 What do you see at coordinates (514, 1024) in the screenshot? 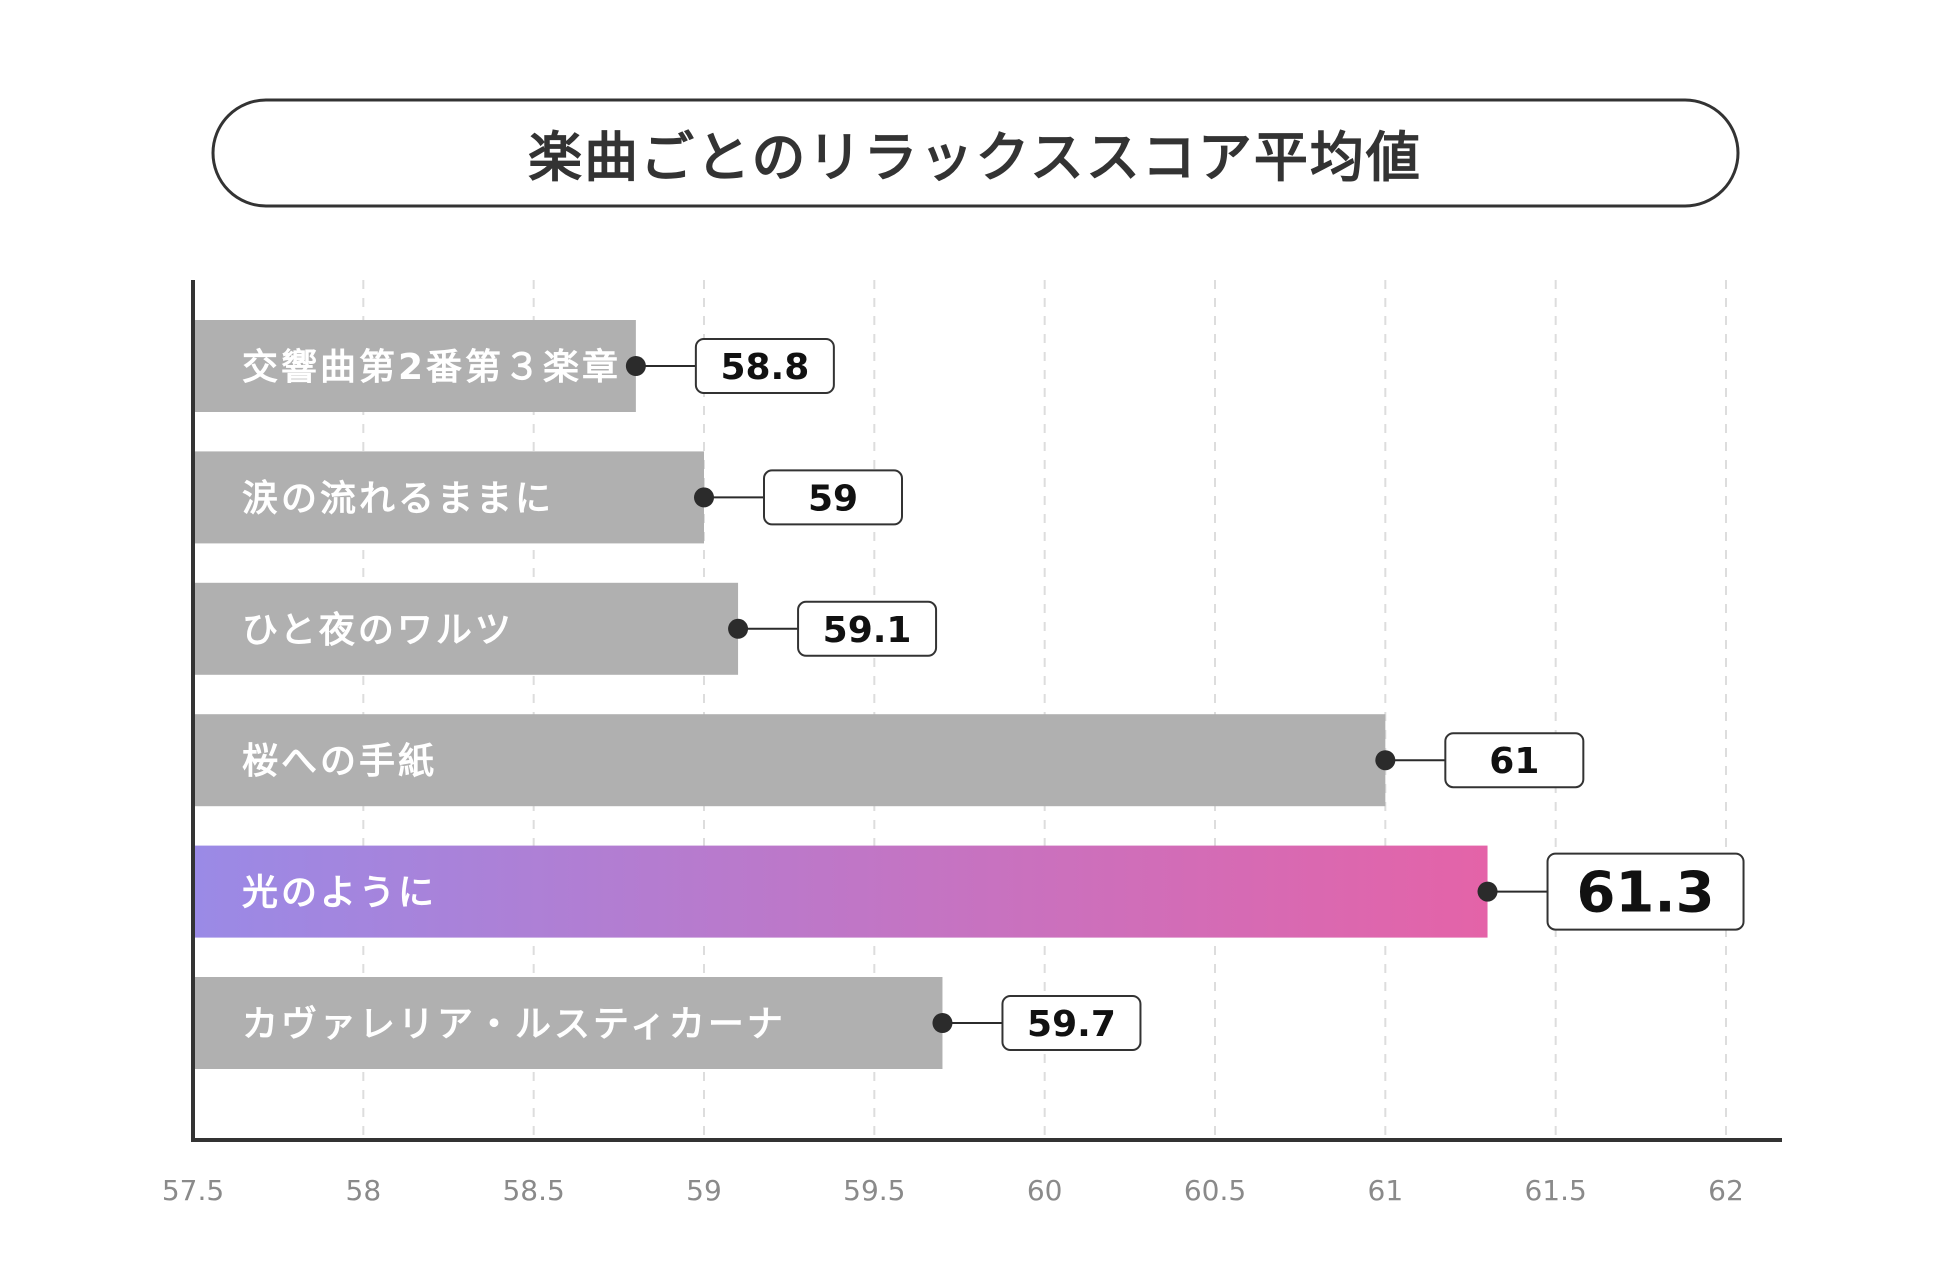
I see `bar-category-label: カヴァレリア・ルスティカーナ` at bounding box center [514, 1024].